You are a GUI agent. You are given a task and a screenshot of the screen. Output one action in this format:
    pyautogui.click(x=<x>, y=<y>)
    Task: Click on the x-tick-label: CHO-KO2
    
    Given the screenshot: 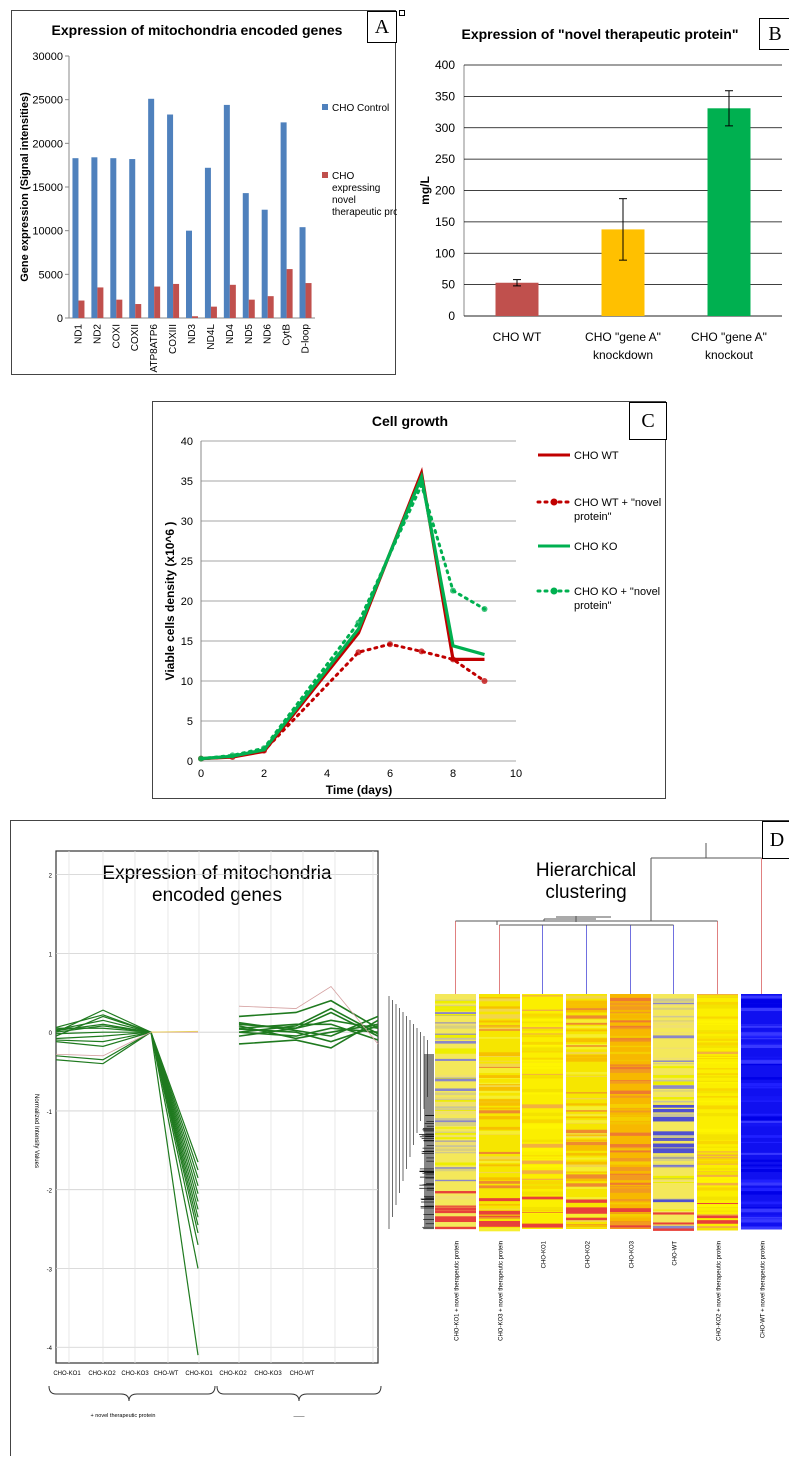 What is the action you would take?
    pyautogui.click(x=102, y=1374)
    